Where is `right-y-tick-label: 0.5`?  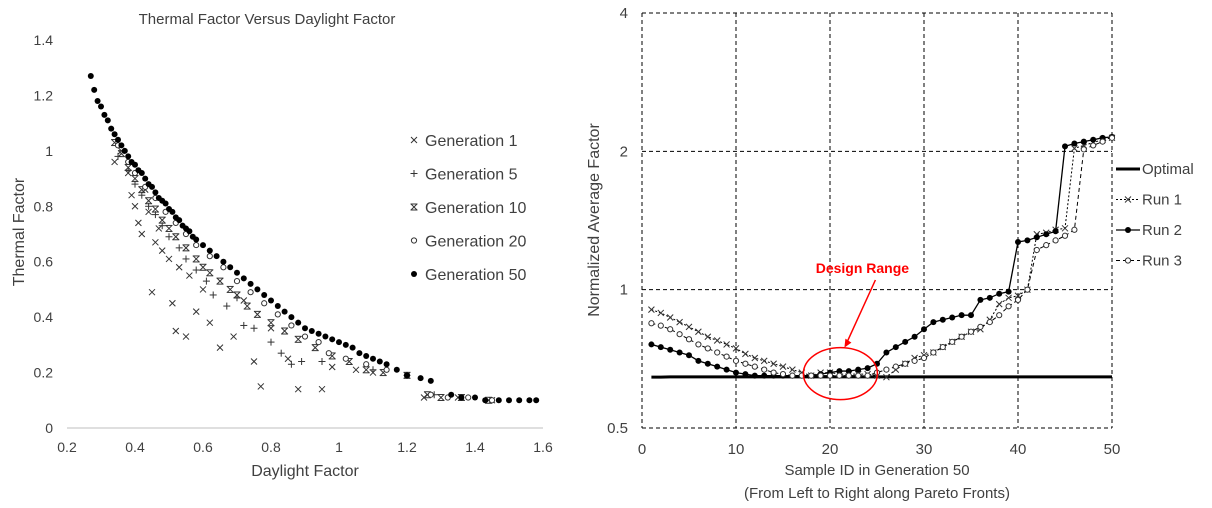 right-y-tick-label: 0.5 is located at coordinates (617, 428).